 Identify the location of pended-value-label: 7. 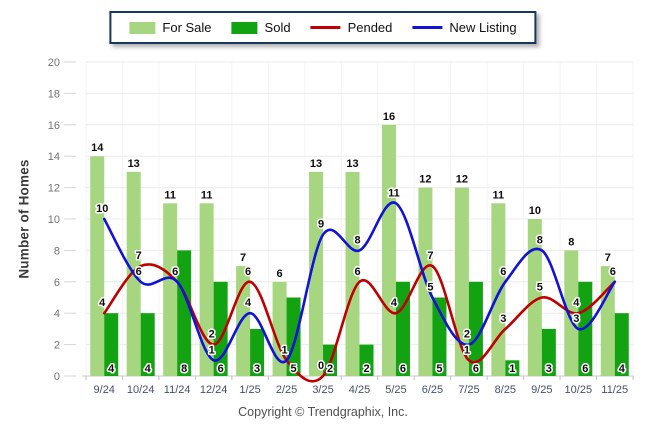
(139, 256).